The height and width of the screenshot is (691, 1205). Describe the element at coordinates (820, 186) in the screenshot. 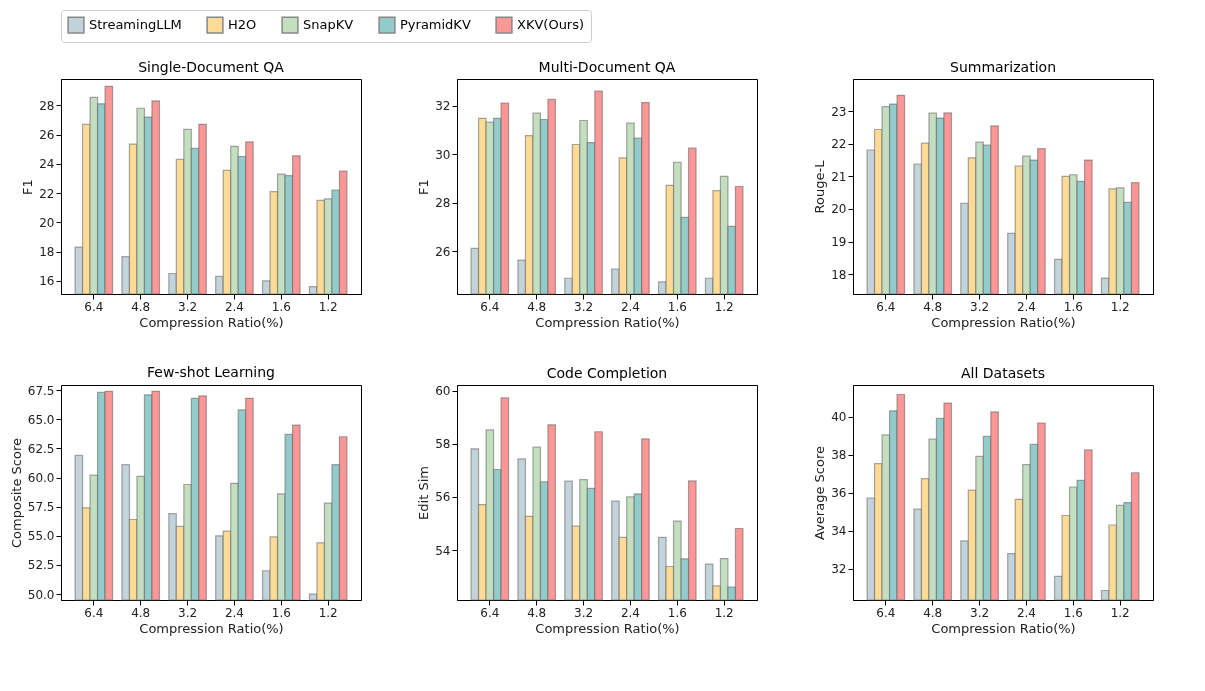

I see `y-axis-title: Rouge-L` at that location.